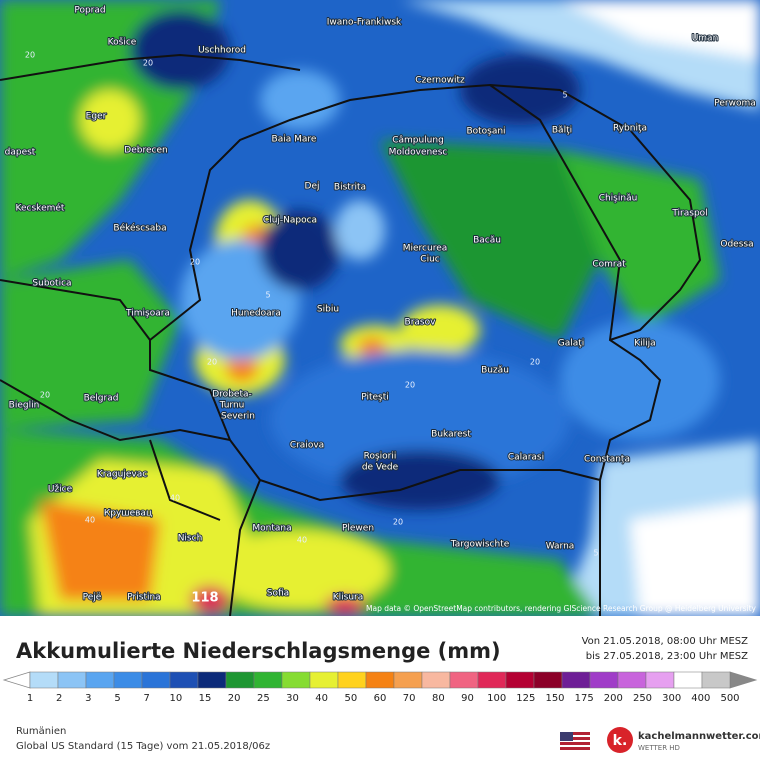  I want to click on scale-label: 50, so click(350, 698).